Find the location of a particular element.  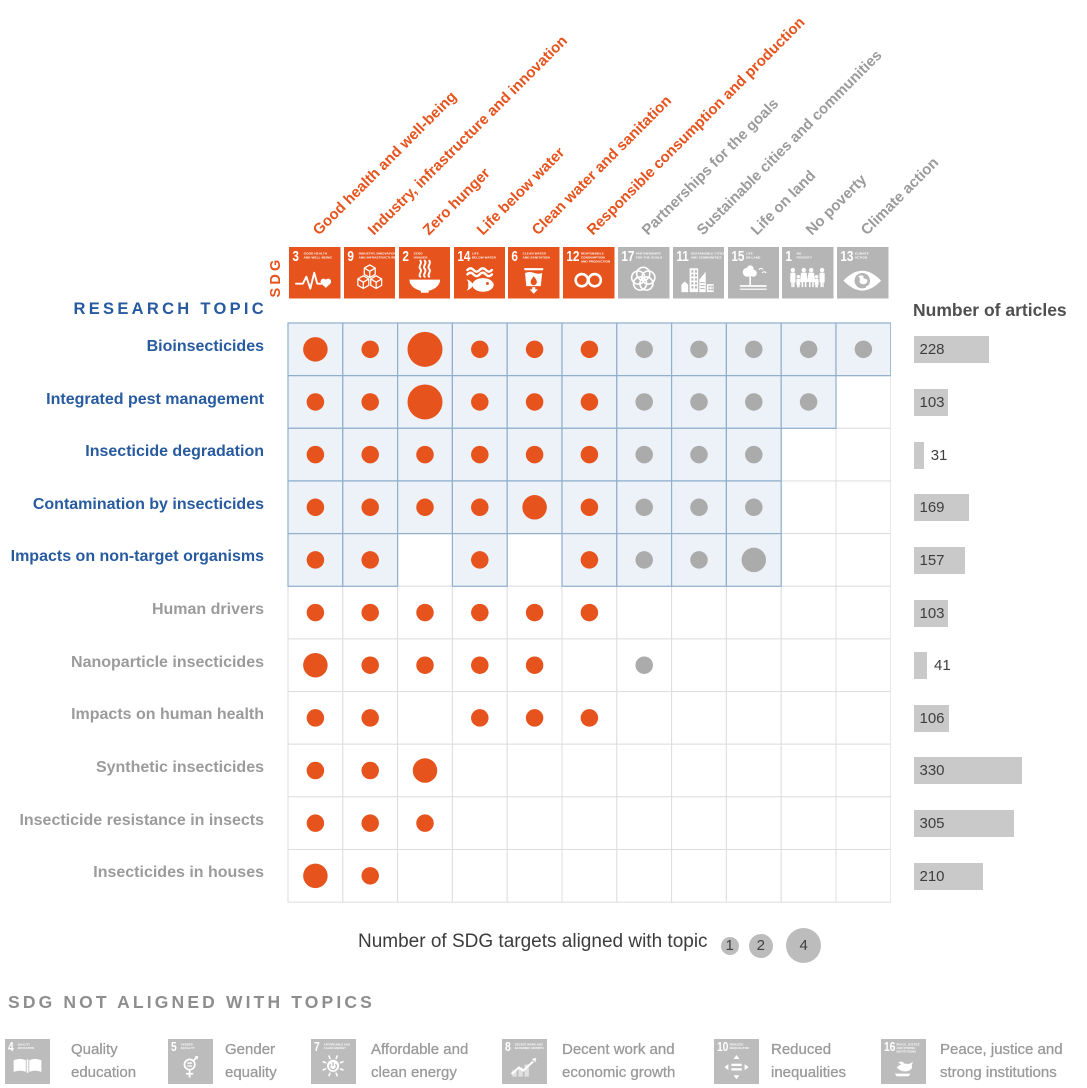

svg-text: 1 is located at coordinates (789, 256).